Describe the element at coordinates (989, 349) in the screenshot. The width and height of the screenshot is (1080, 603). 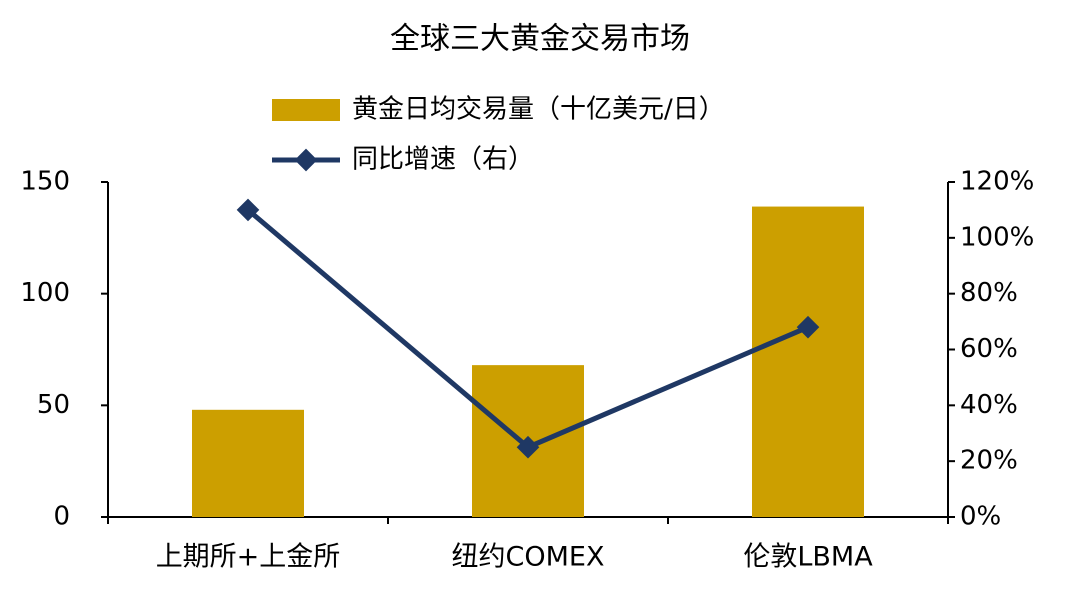
I see `y2-tick-label: 60%` at that location.